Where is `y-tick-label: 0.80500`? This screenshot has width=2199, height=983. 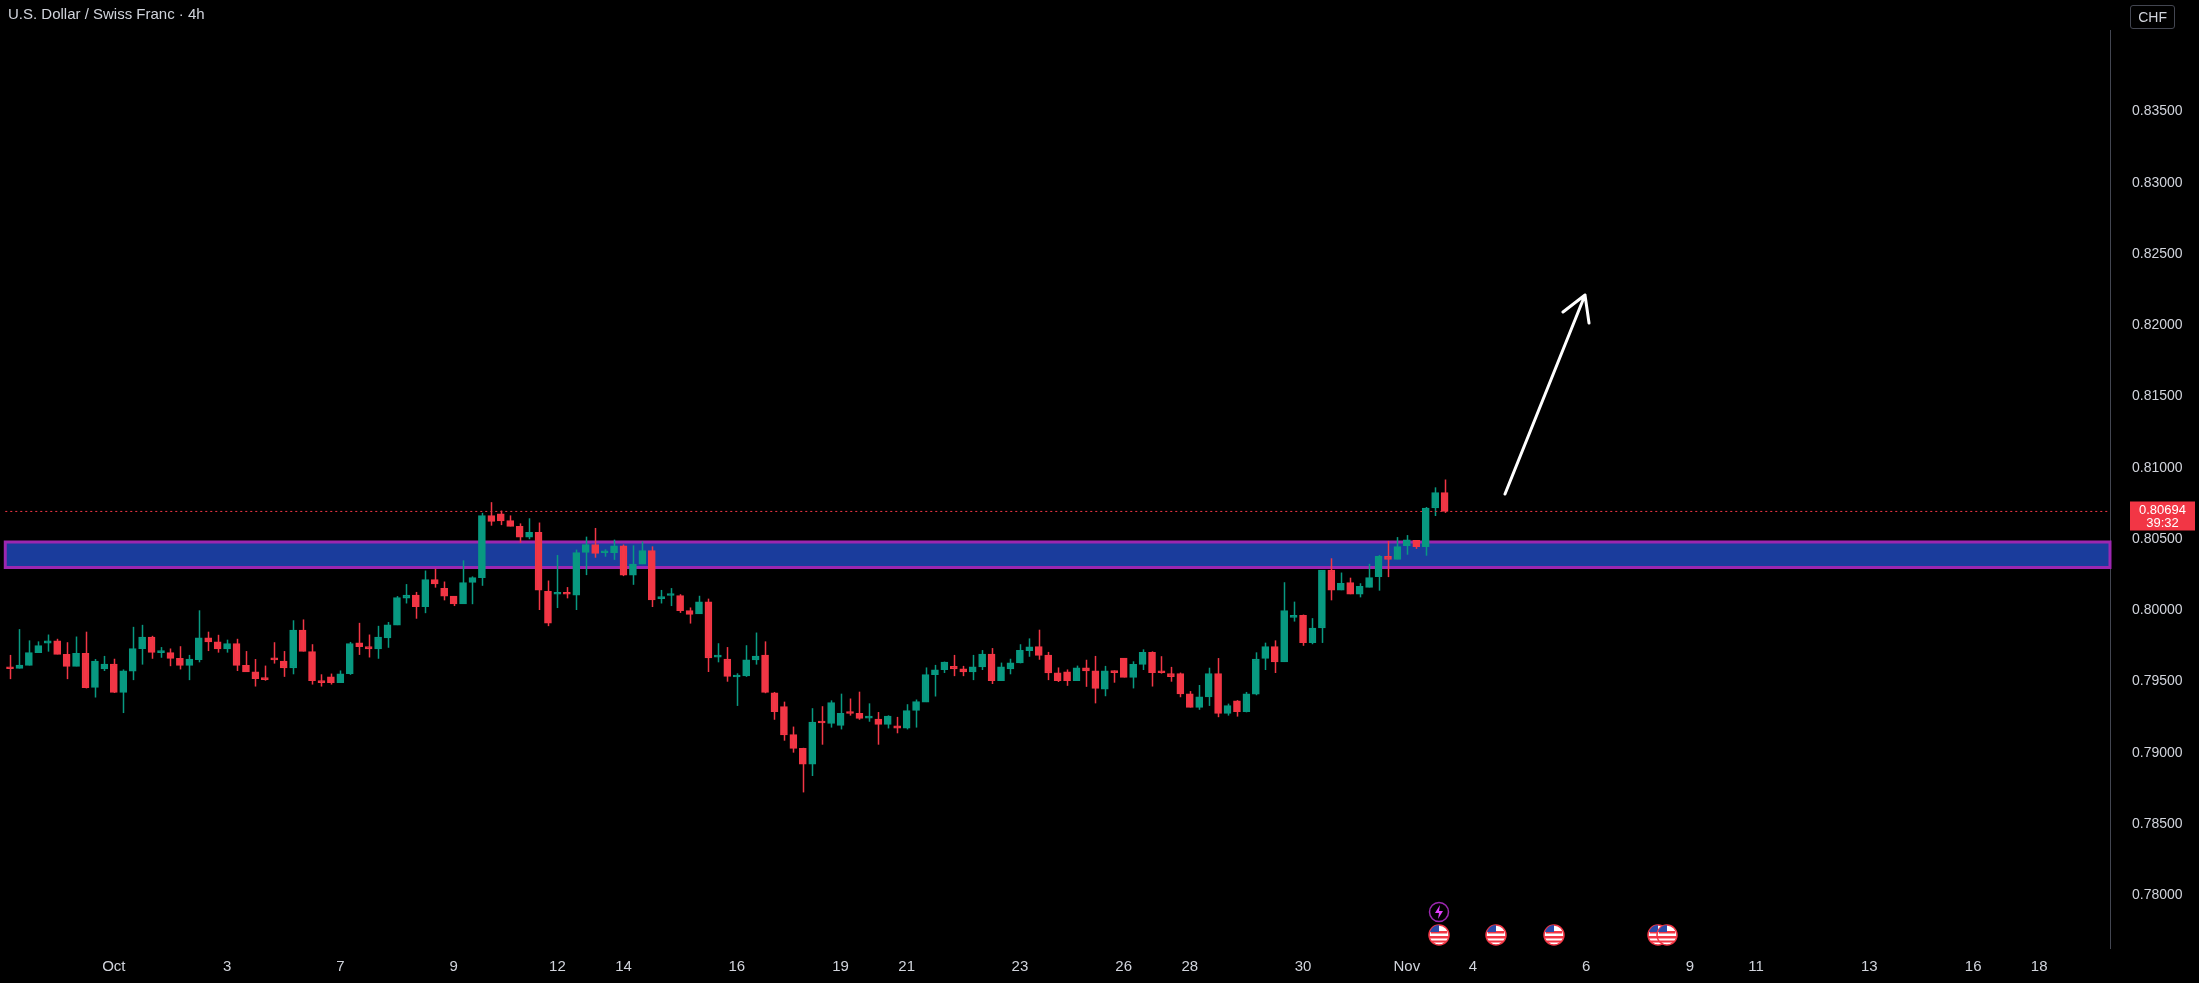 y-tick-label: 0.80500 is located at coordinates (2157, 537).